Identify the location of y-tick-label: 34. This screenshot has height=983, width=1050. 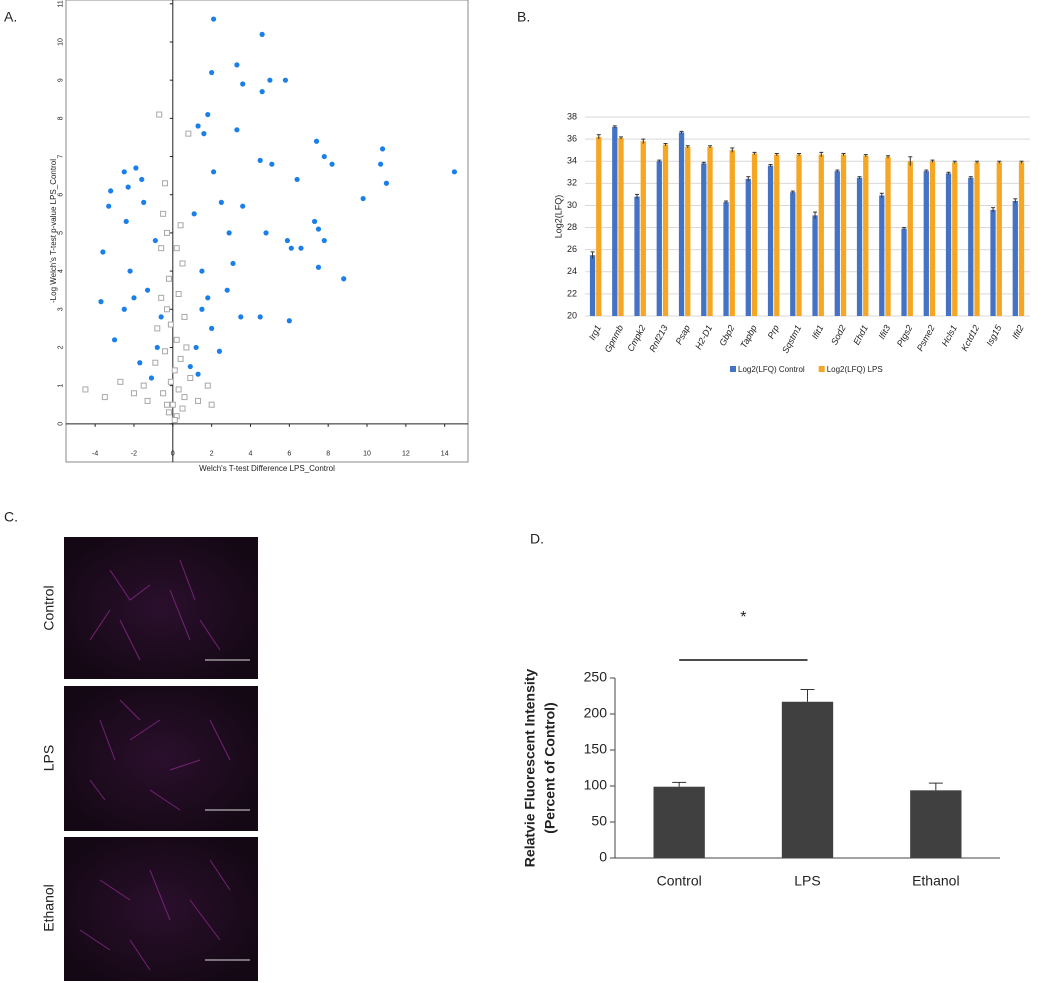
(572, 161).